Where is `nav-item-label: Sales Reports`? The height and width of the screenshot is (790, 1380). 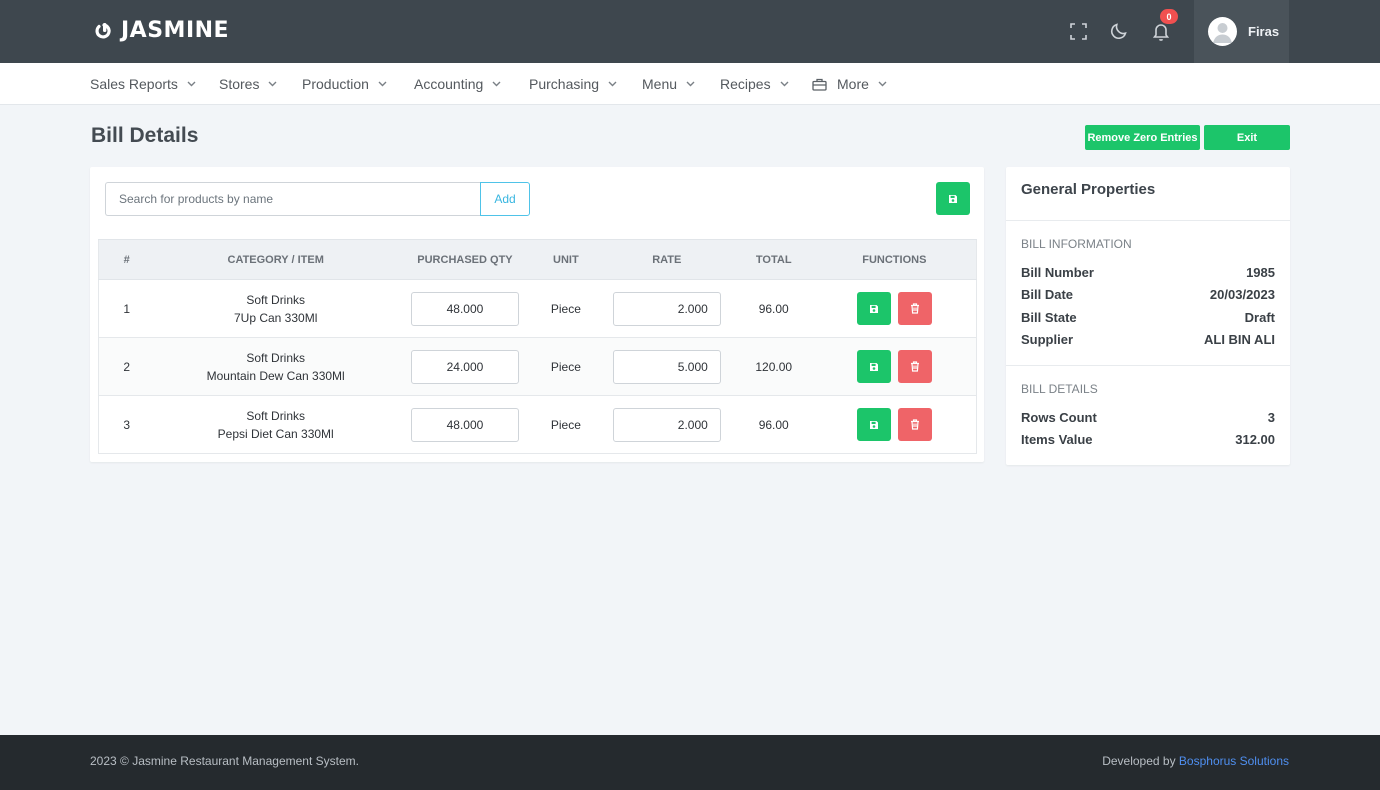 nav-item-label: Sales Reports is located at coordinates (134, 84).